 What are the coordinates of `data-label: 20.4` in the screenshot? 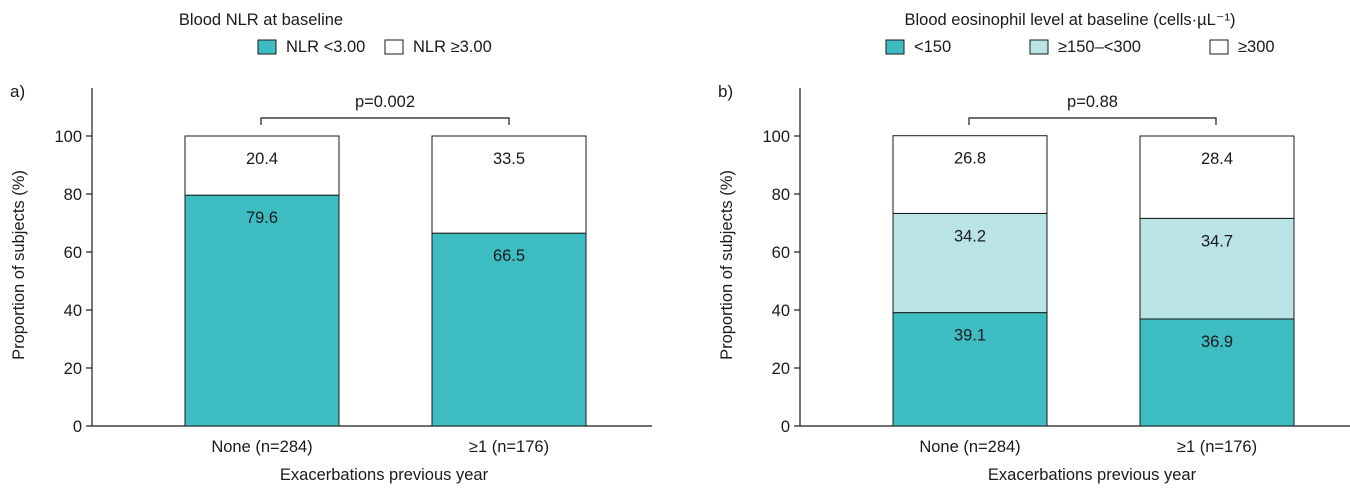 It's located at (262, 159).